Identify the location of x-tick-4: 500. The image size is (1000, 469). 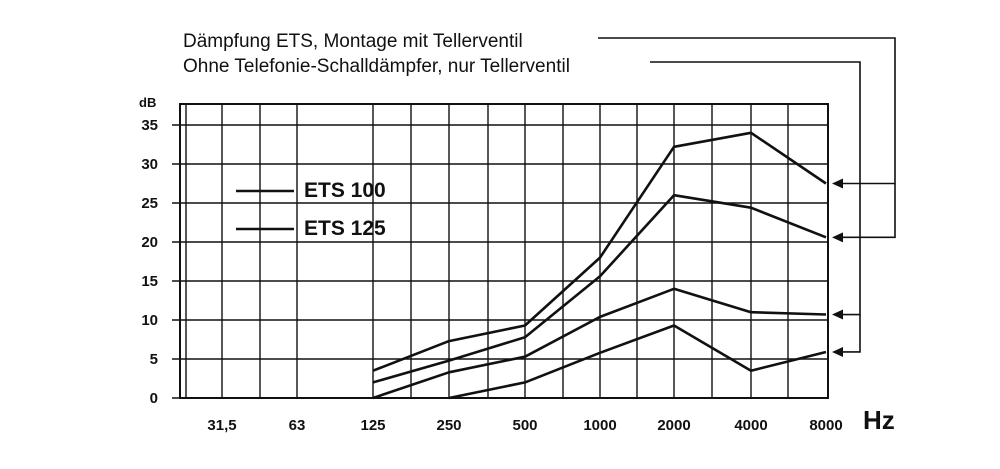
(524, 425).